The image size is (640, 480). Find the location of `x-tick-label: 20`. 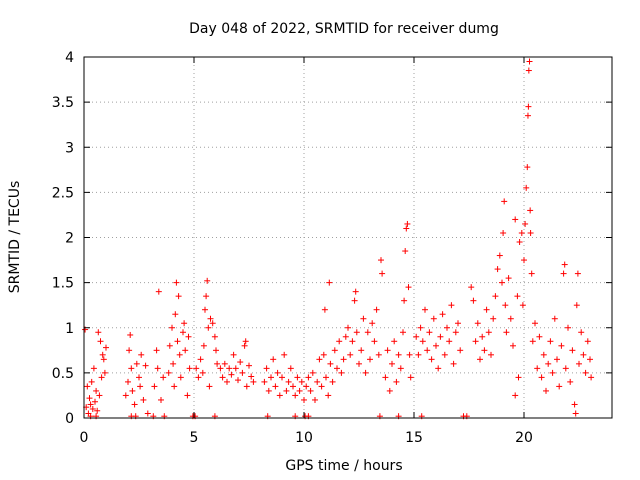

x-tick-label: 20 is located at coordinates (524, 438).